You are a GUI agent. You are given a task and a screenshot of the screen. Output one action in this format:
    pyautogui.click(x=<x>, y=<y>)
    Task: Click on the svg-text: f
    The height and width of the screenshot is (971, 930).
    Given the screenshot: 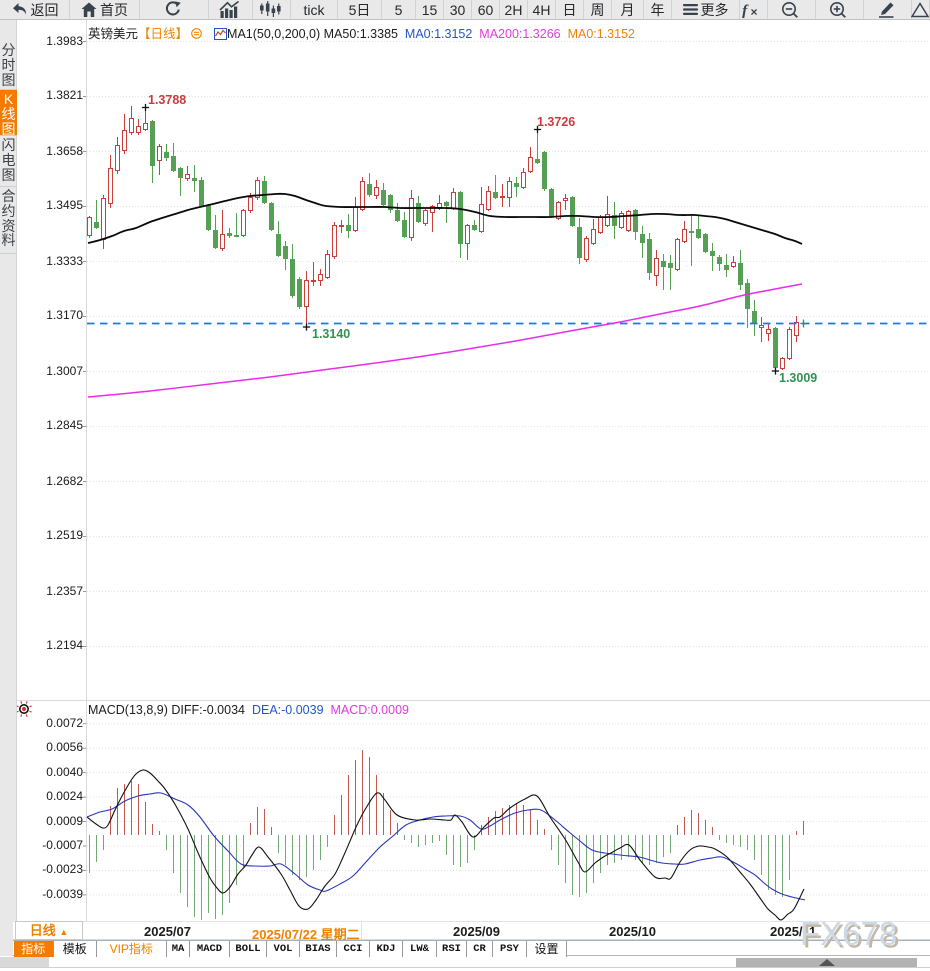 What is the action you would take?
    pyautogui.click(x=745, y=10)
    